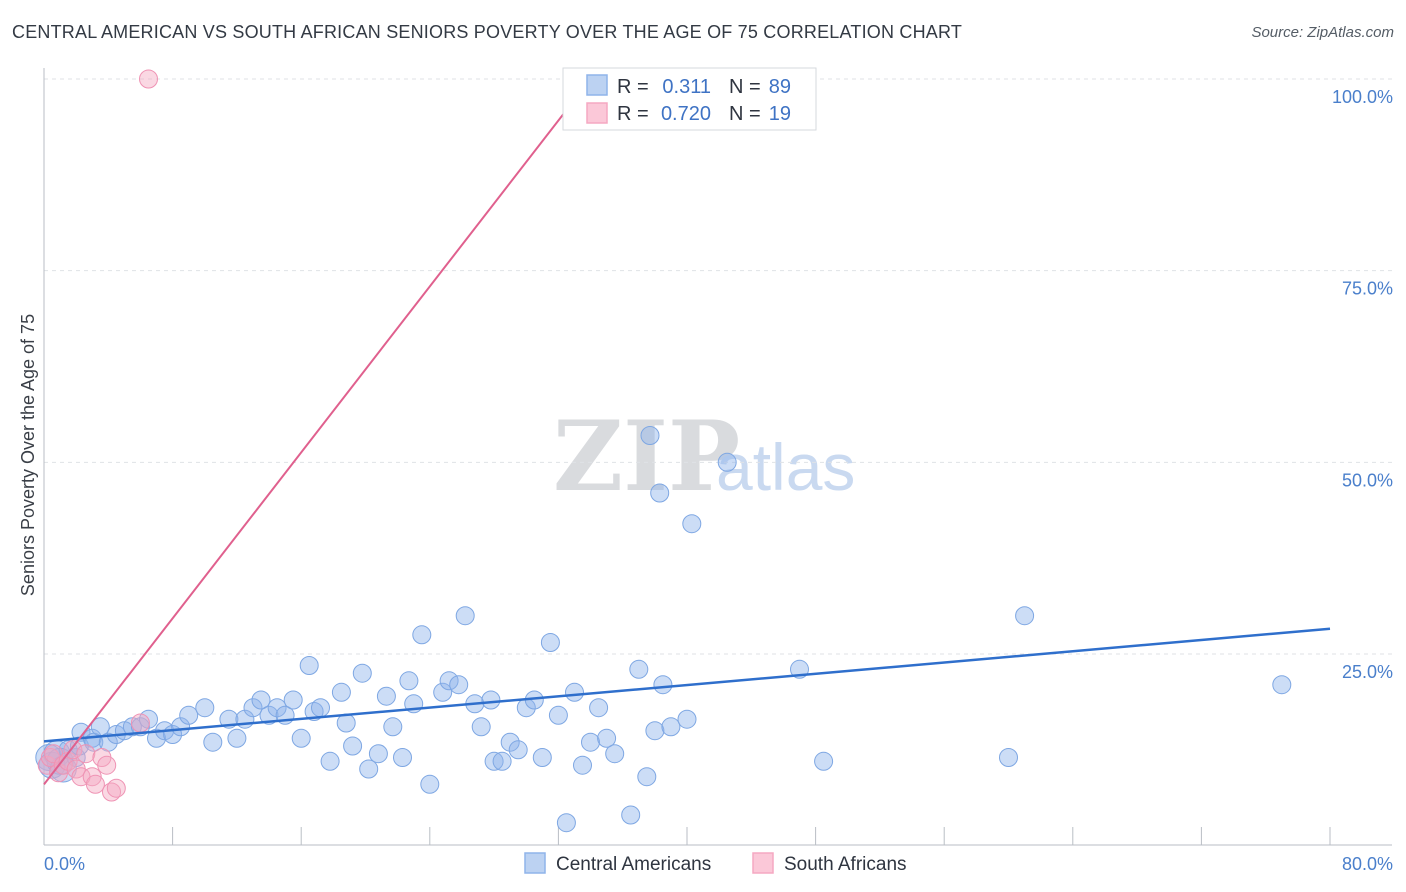 This screenshot has width=1406, height=892. Describe the element at coordinates (1367, 672) in the screenshot. I see `y-tick-label-0: 25.0%` at that location.